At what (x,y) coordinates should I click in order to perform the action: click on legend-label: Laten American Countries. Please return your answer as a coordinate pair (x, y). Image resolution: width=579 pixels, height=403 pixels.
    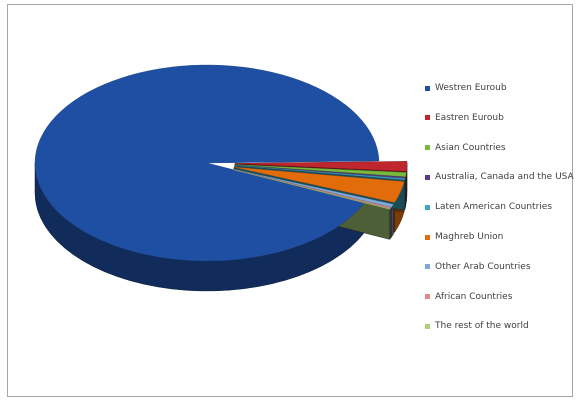
    Looking at the image, I should click on (494, 207).